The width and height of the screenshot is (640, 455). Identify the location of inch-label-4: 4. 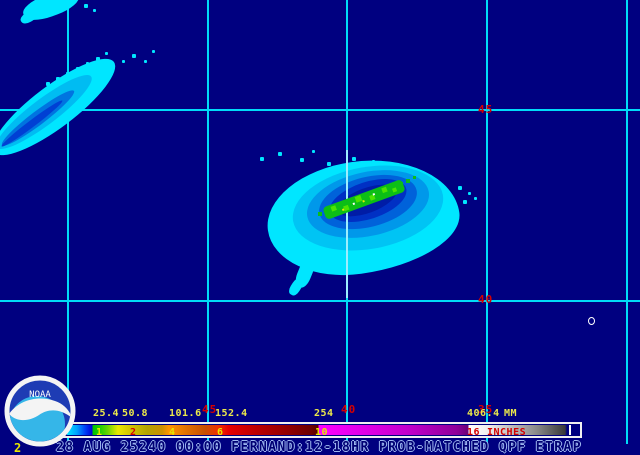
(172, 432).